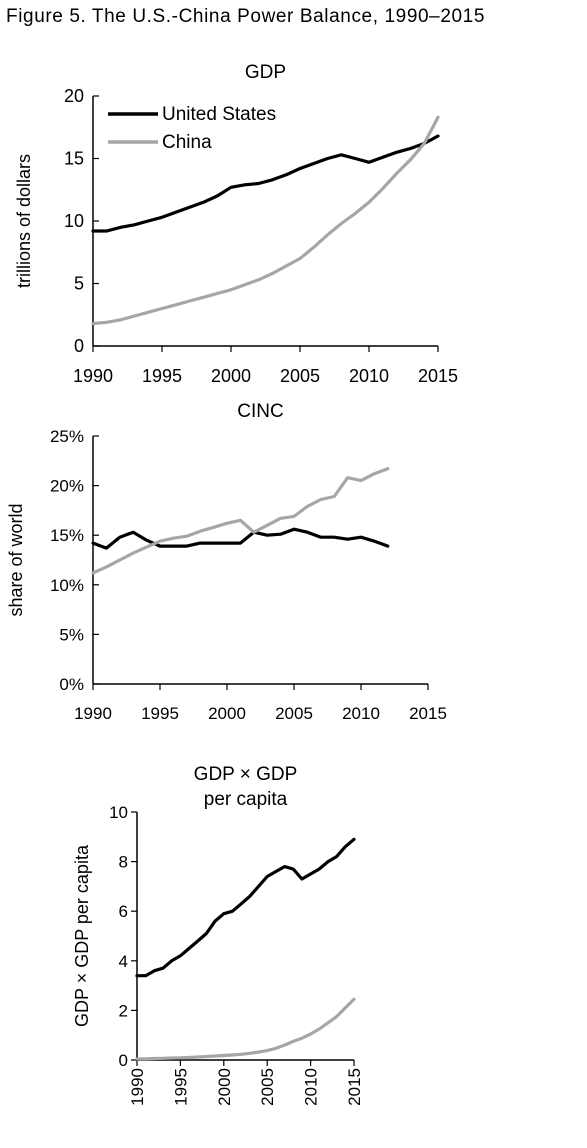 This screenshot has height=1148, width=587. I want to click on y-tick-label: 4, so click(123, 961).